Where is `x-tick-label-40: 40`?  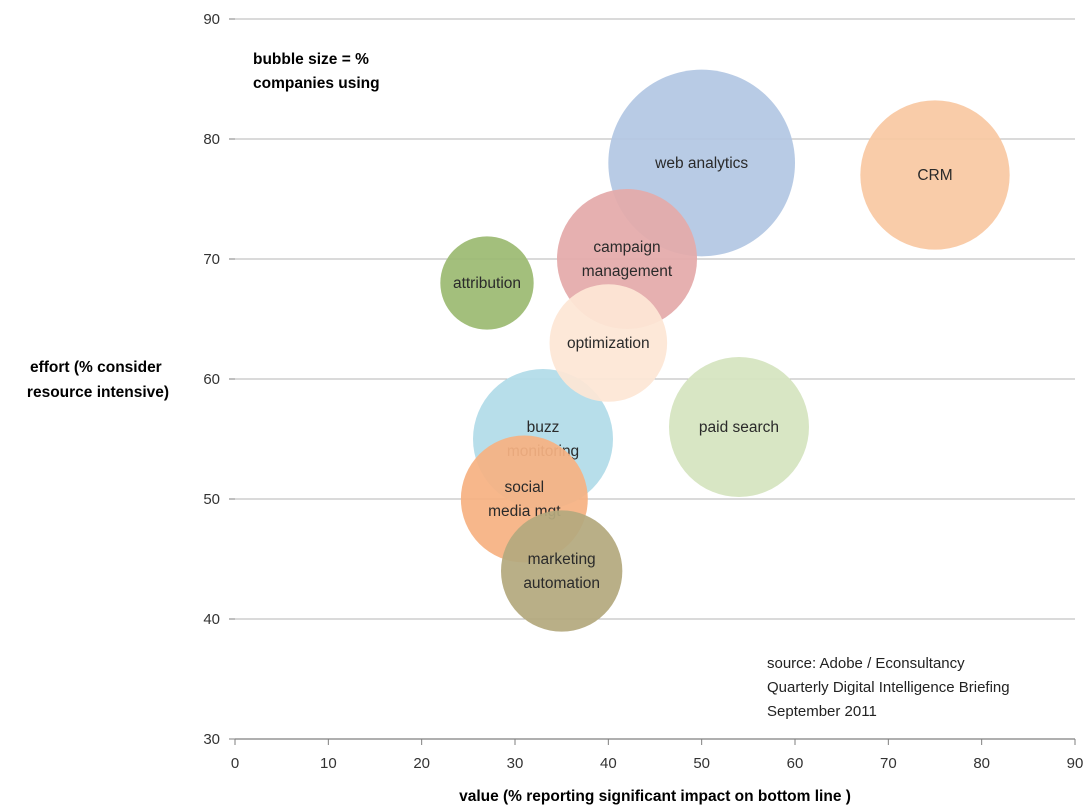 x-tick-label-40: 40 is located at coordinates (608, 763).